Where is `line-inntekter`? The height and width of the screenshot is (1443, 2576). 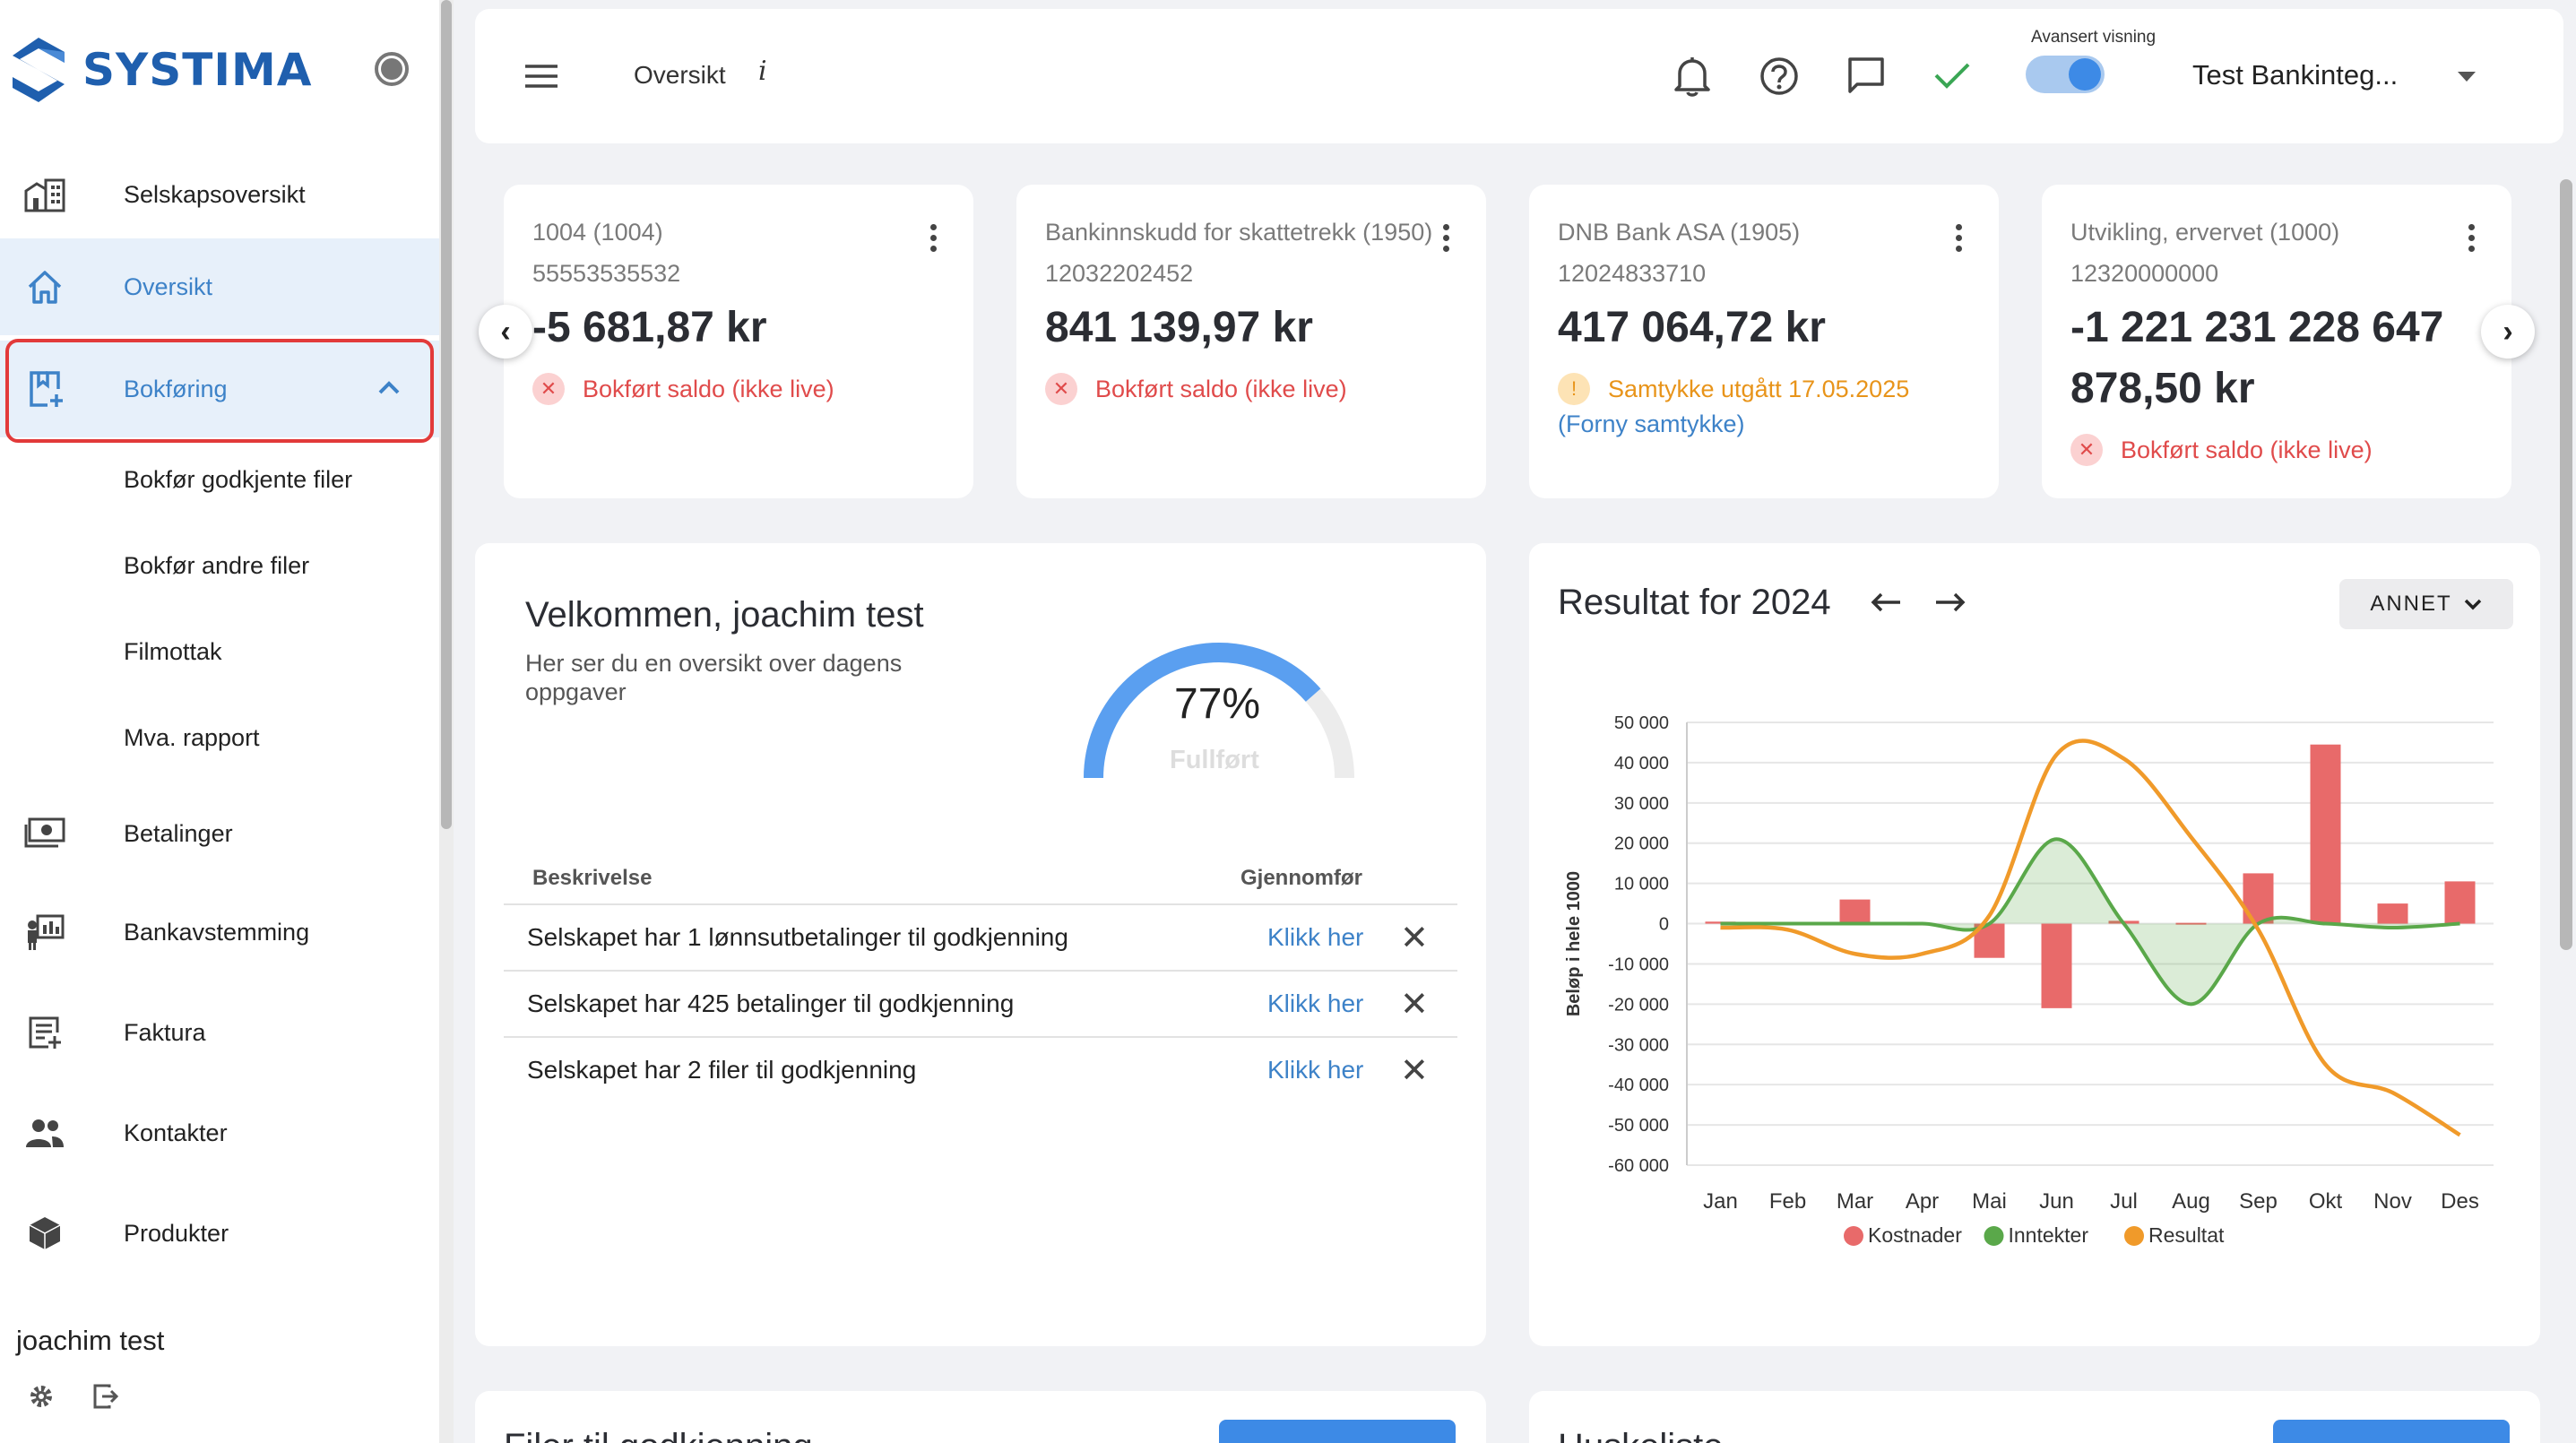
line-inntekter is located at coordinates (2090, 922).